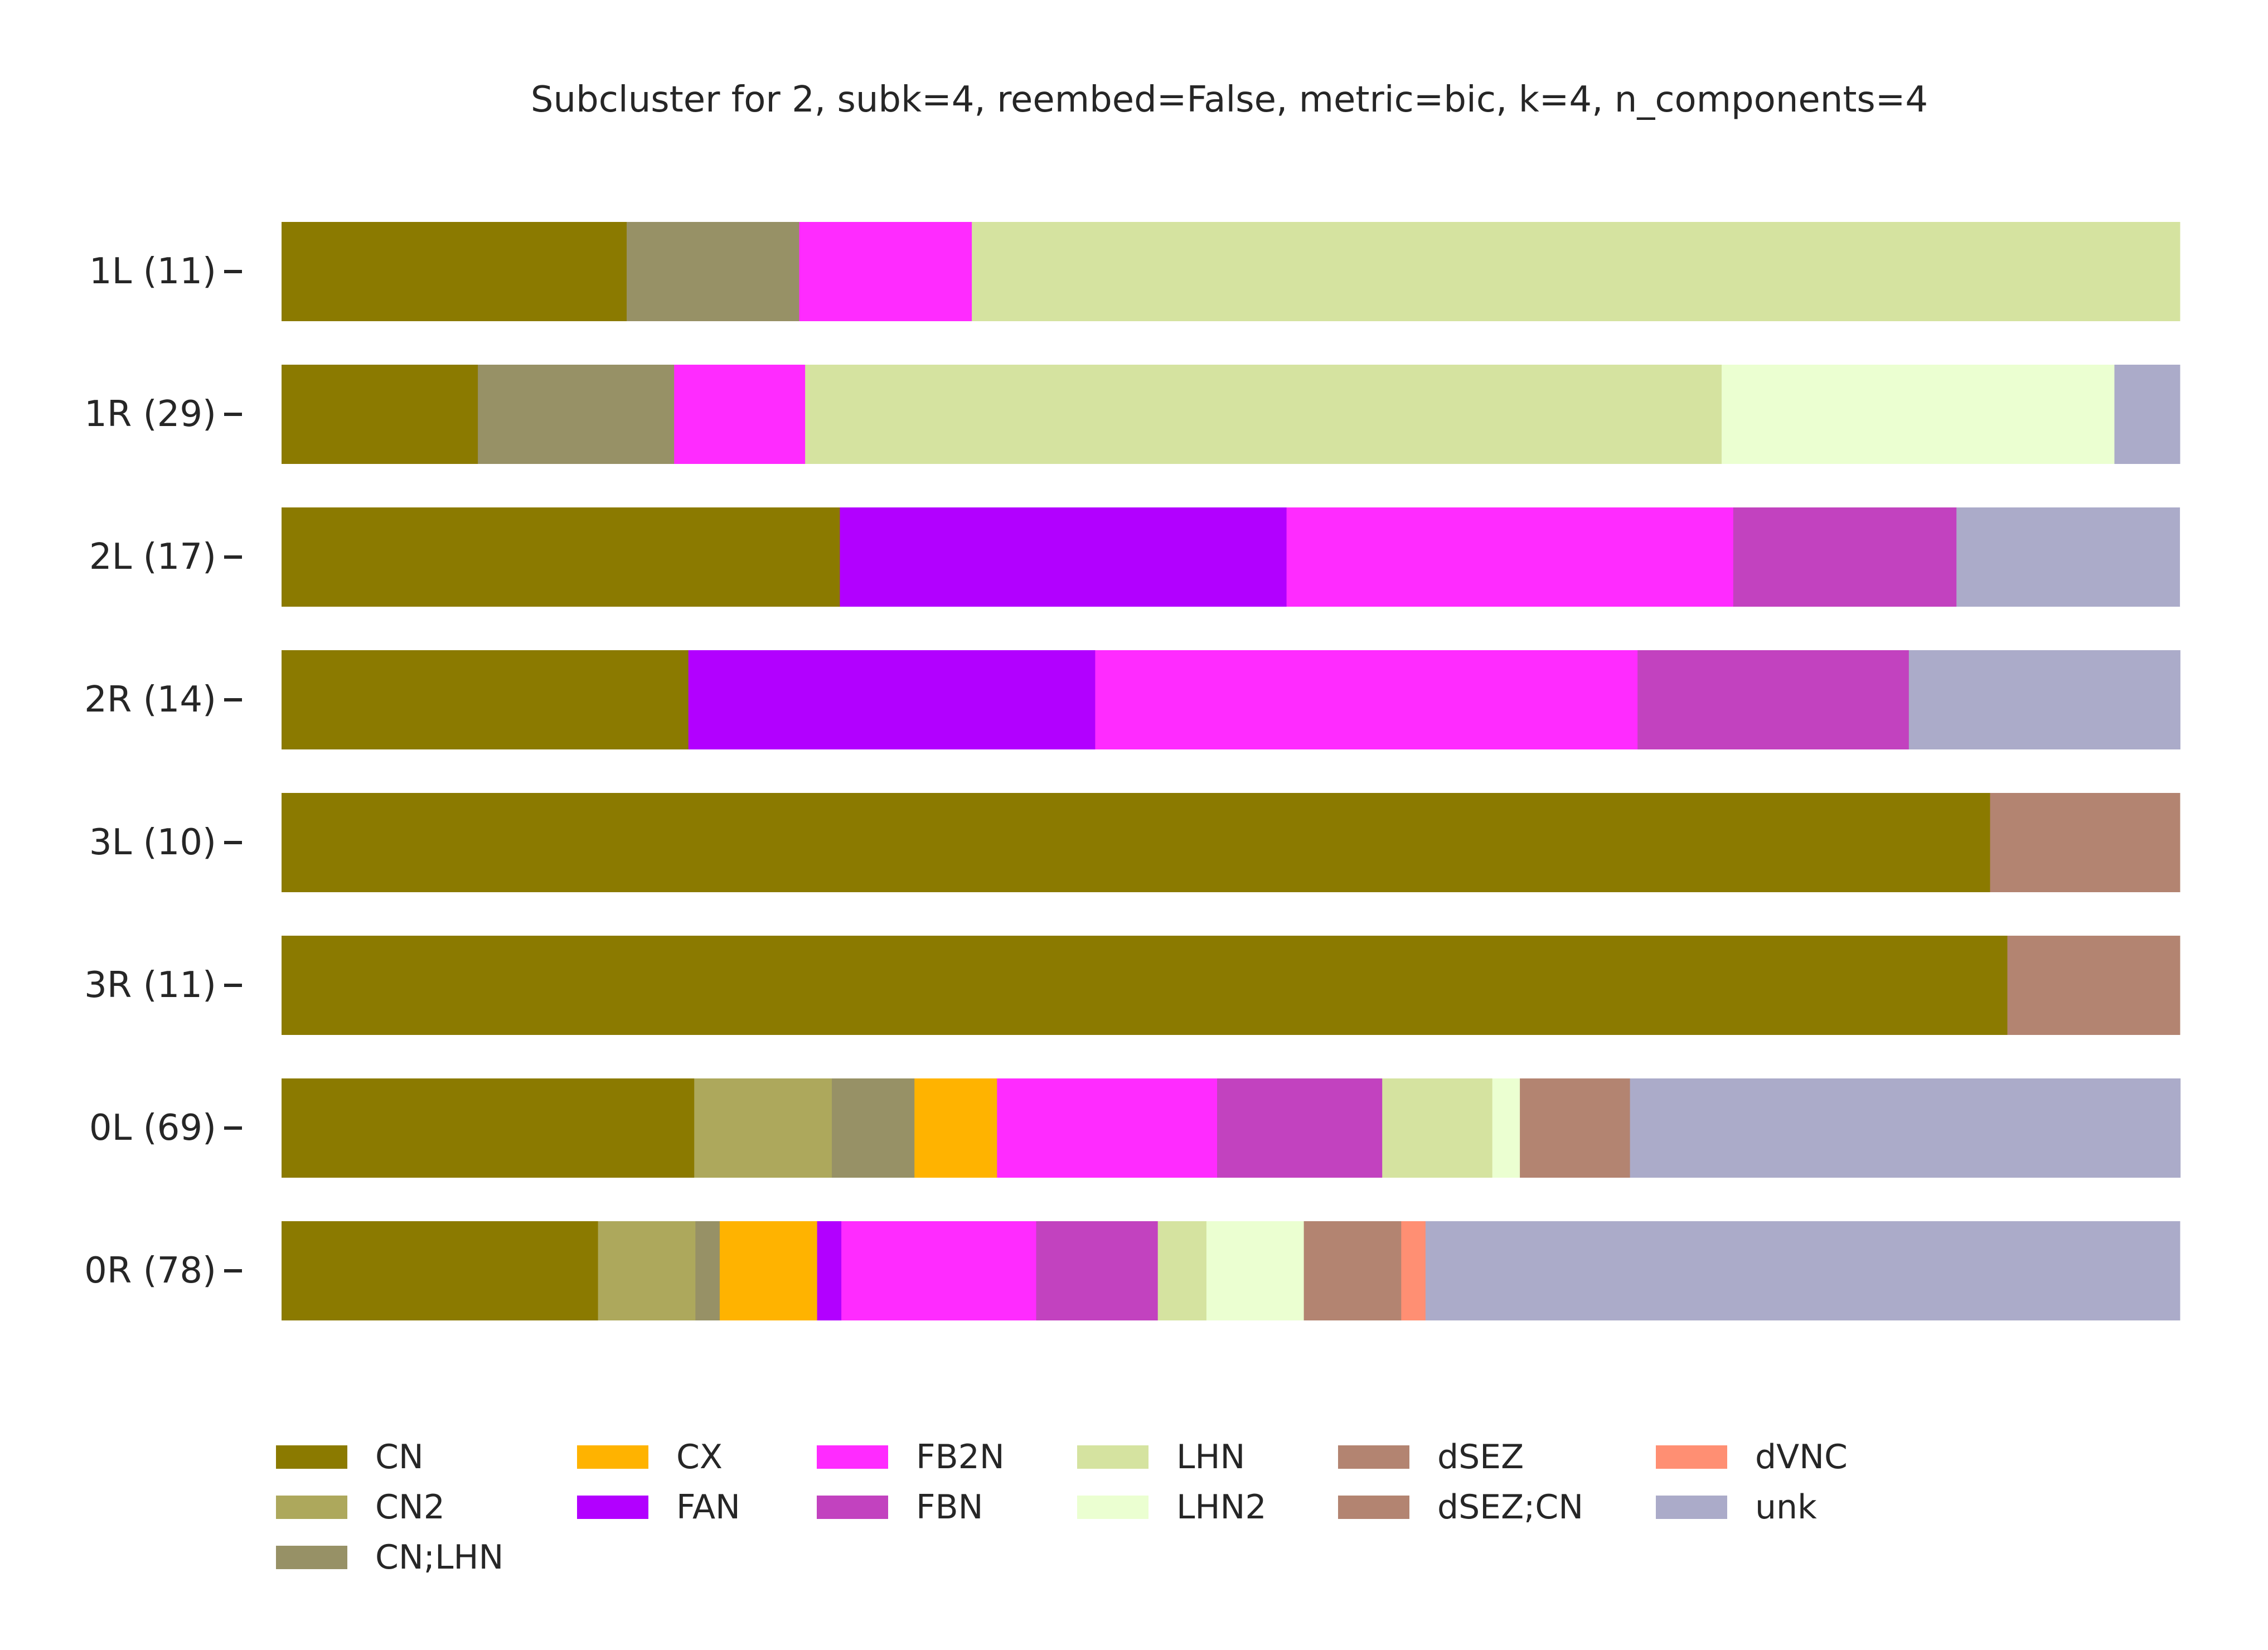  I want to click on bar-segment-0r-78-unk, so click(1802, 1270).